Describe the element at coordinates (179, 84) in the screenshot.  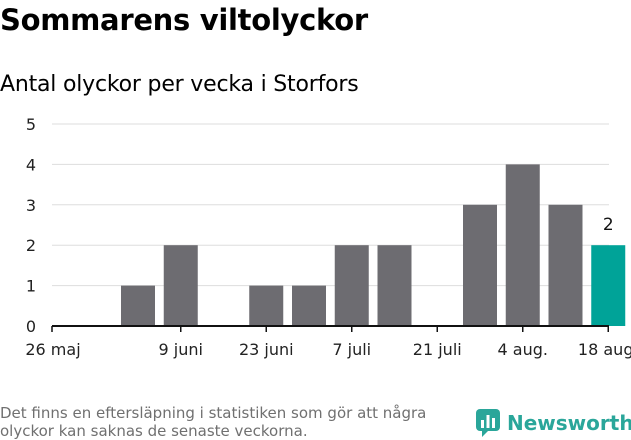
I see `chart-subtitle: Antal olyckor per vecka i Storfors` at that location.